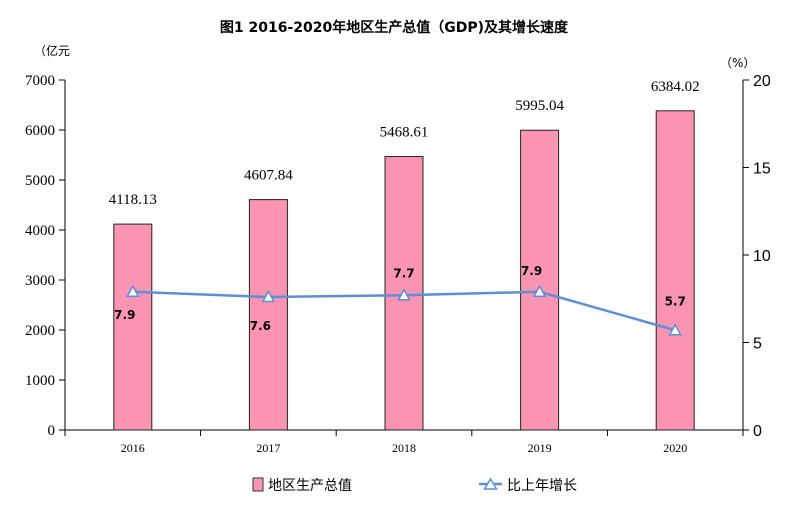 The image size is (789, 507). What do you see at coordinates (540, 448) in the screenshot?
I see `x-tick-label: 2019` at bounding box center [540, 448].